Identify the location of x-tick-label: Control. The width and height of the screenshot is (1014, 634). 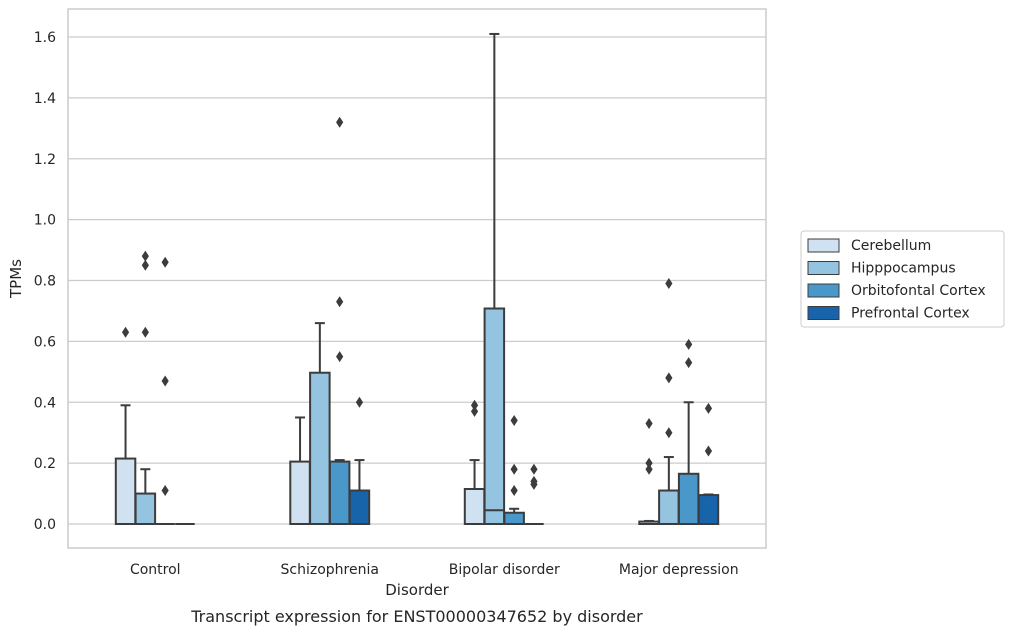
(155, 570).